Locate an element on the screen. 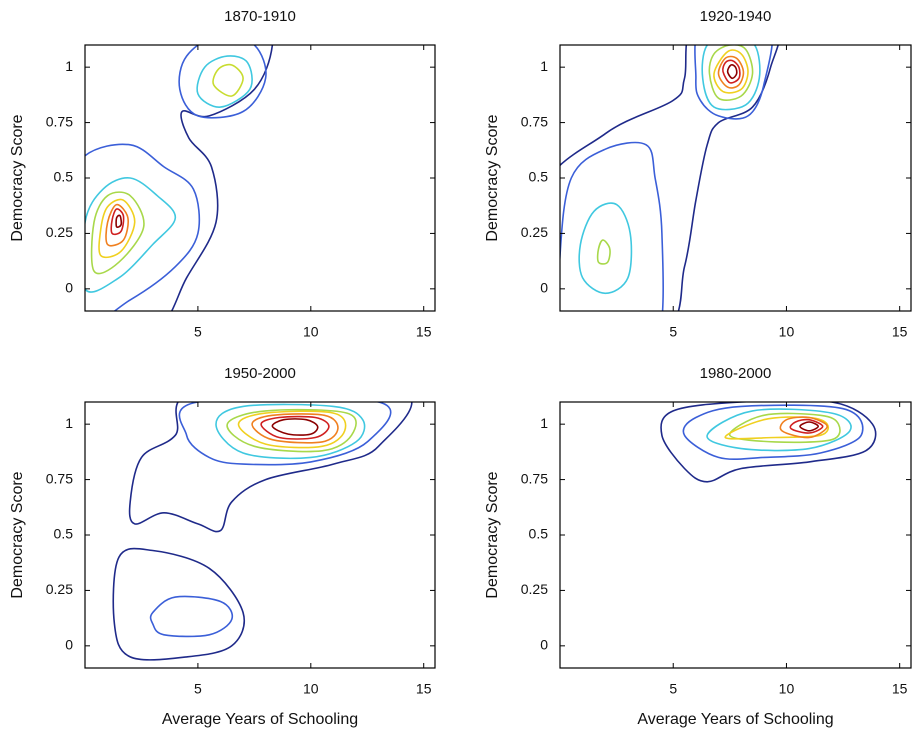  panel-title: 1980-2000 is located at coordinates (736, 373).